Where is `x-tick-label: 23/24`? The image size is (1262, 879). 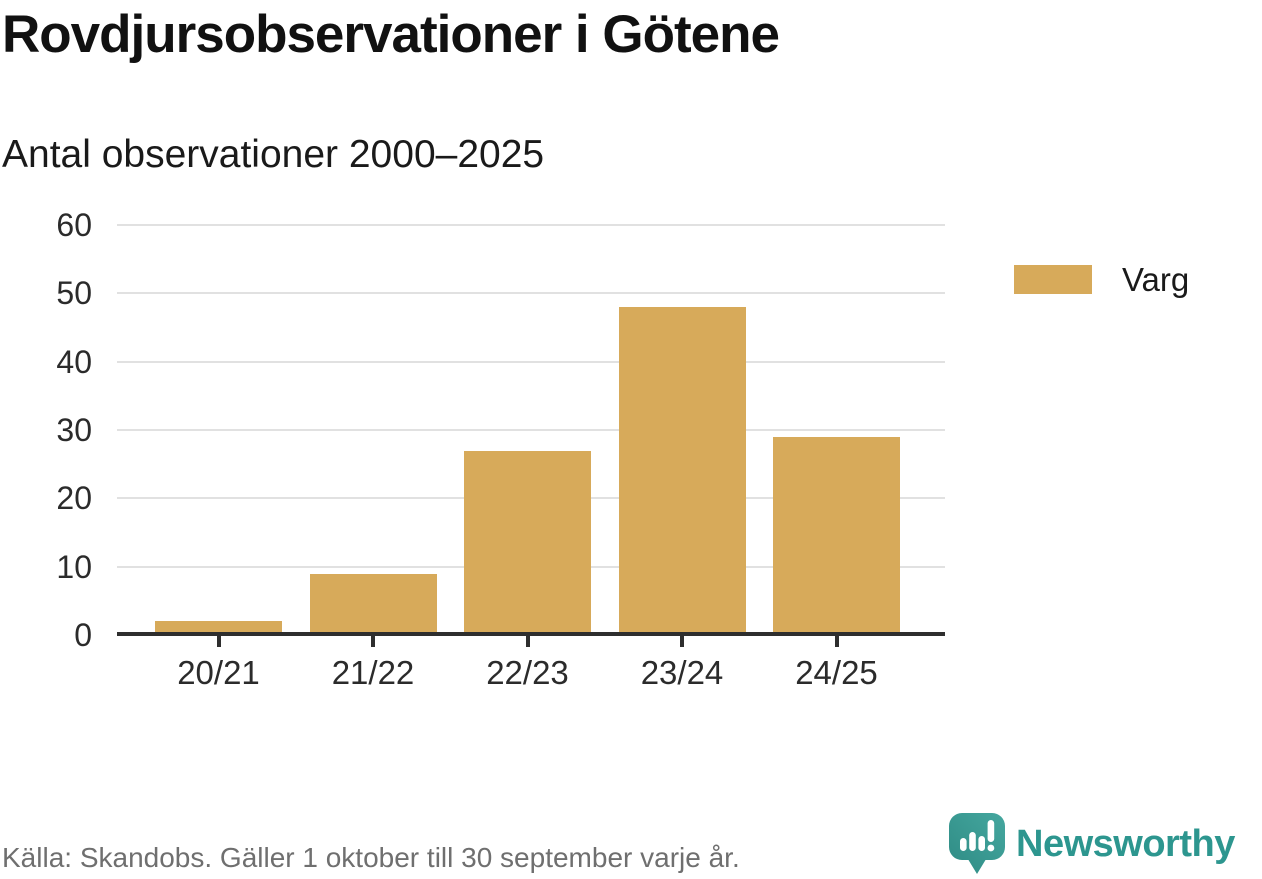 x-tick-label: 23/24 is located at coordinates (682, 672).